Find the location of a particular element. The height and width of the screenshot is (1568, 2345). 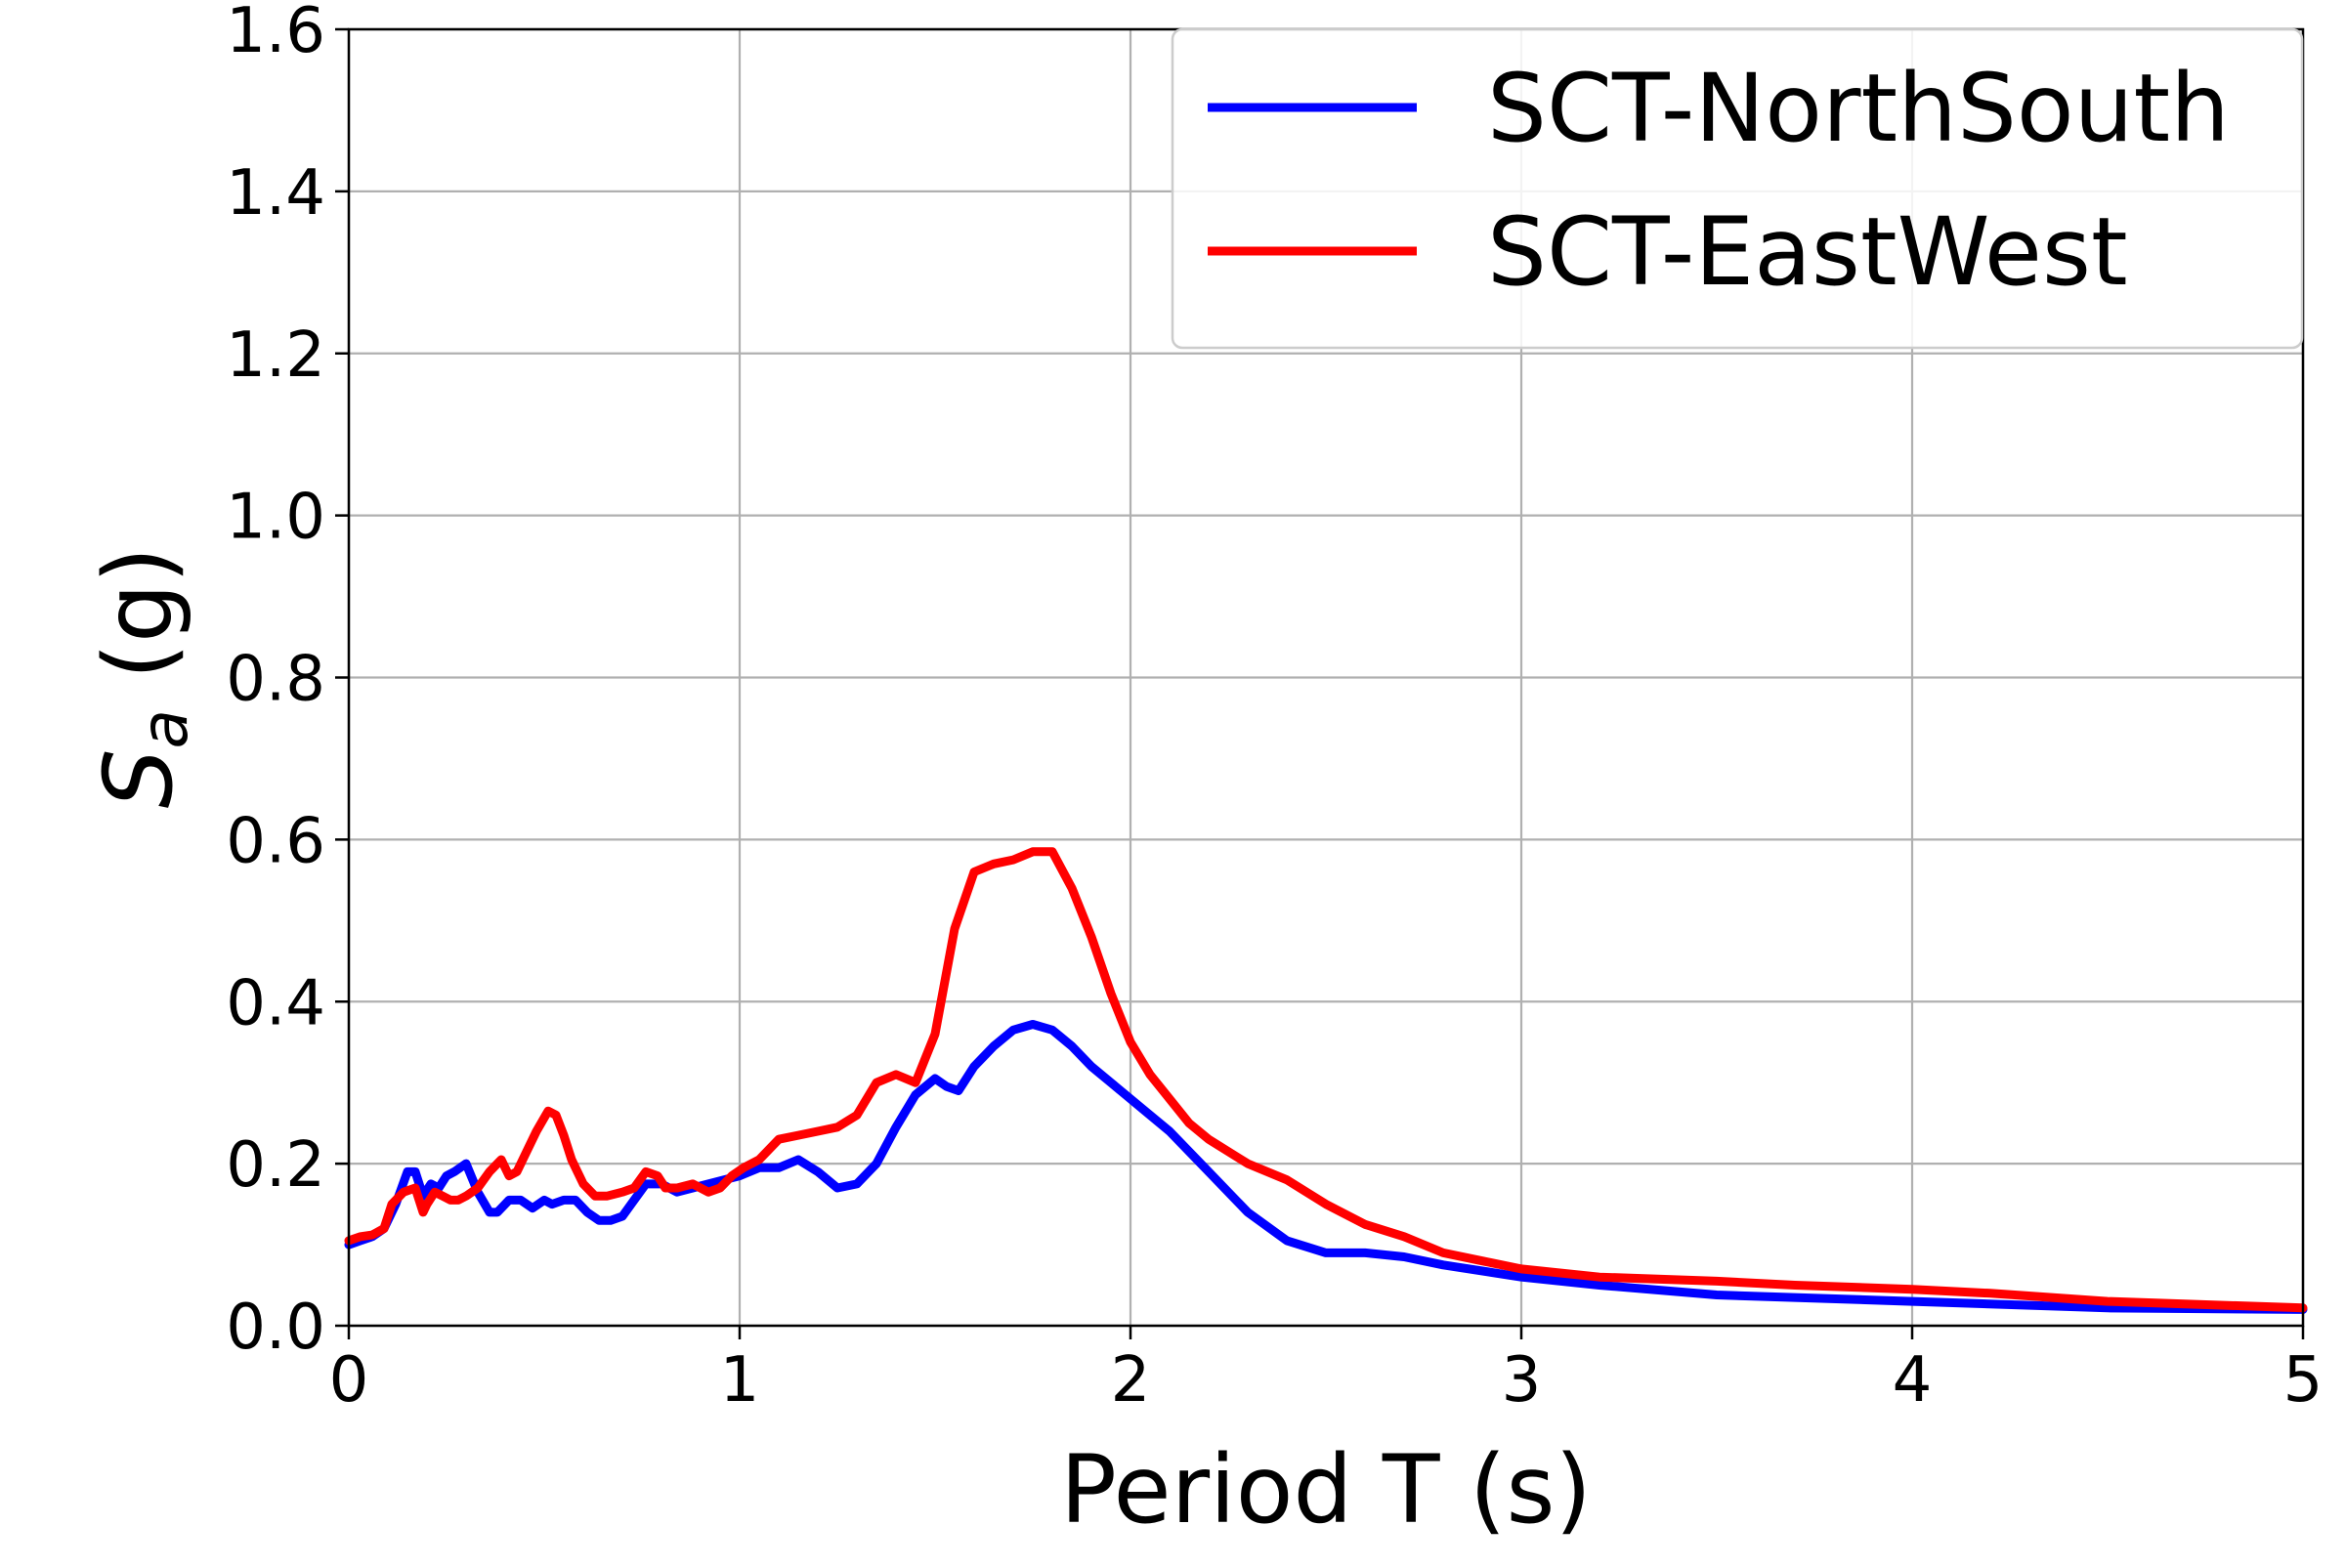

y-tick-label: 0.2 is located at coordinates (275, 1165).